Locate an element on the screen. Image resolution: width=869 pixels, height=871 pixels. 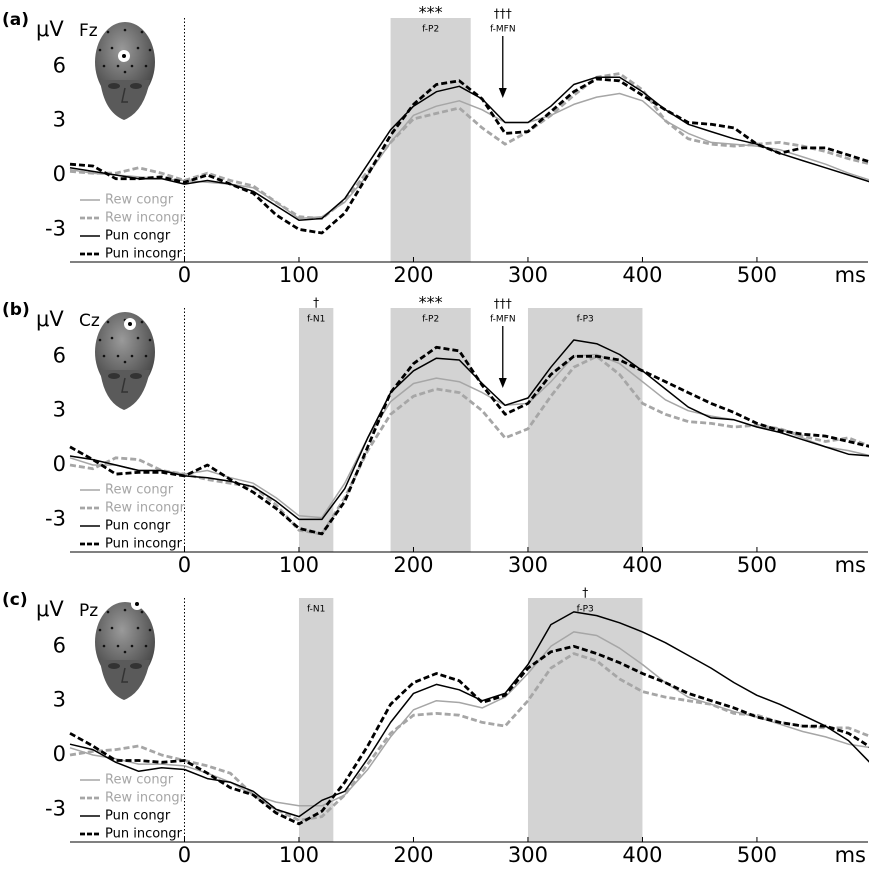
panel-label: (b) is located at coordinates (16, 310).